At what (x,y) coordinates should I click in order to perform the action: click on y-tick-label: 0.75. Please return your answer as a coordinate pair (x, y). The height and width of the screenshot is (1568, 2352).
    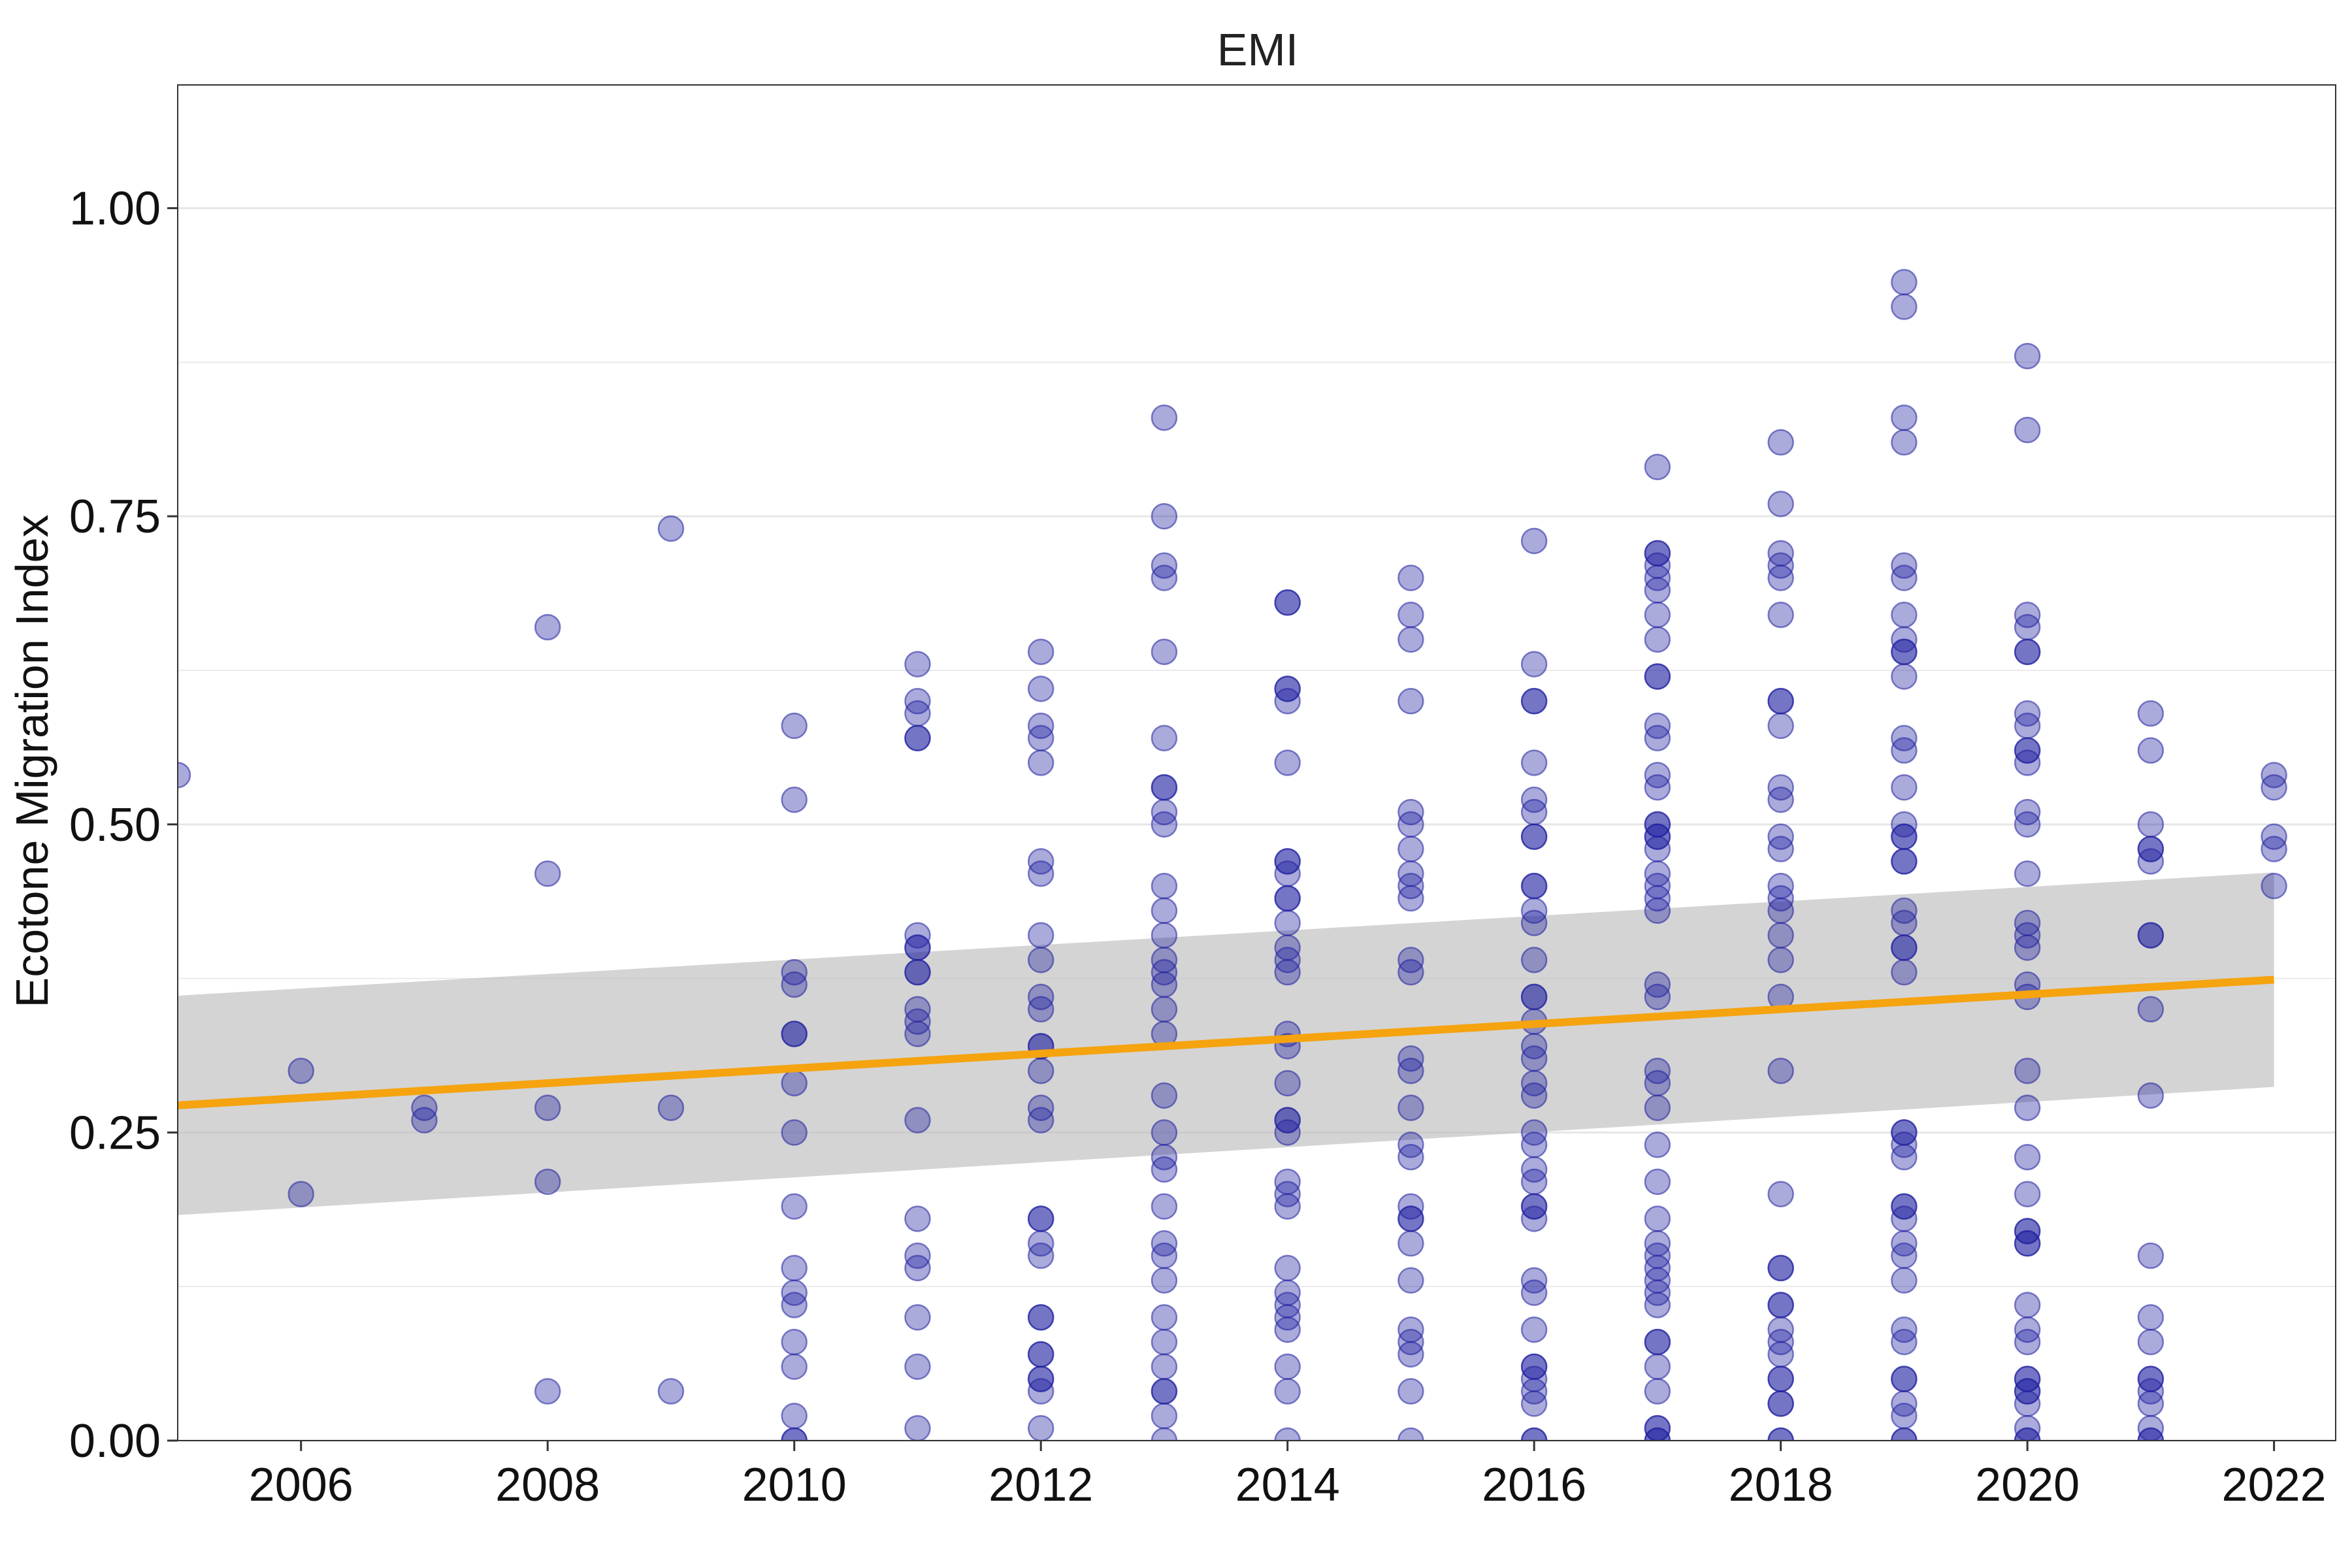
    Looking at the image, I should click on (115, 517).